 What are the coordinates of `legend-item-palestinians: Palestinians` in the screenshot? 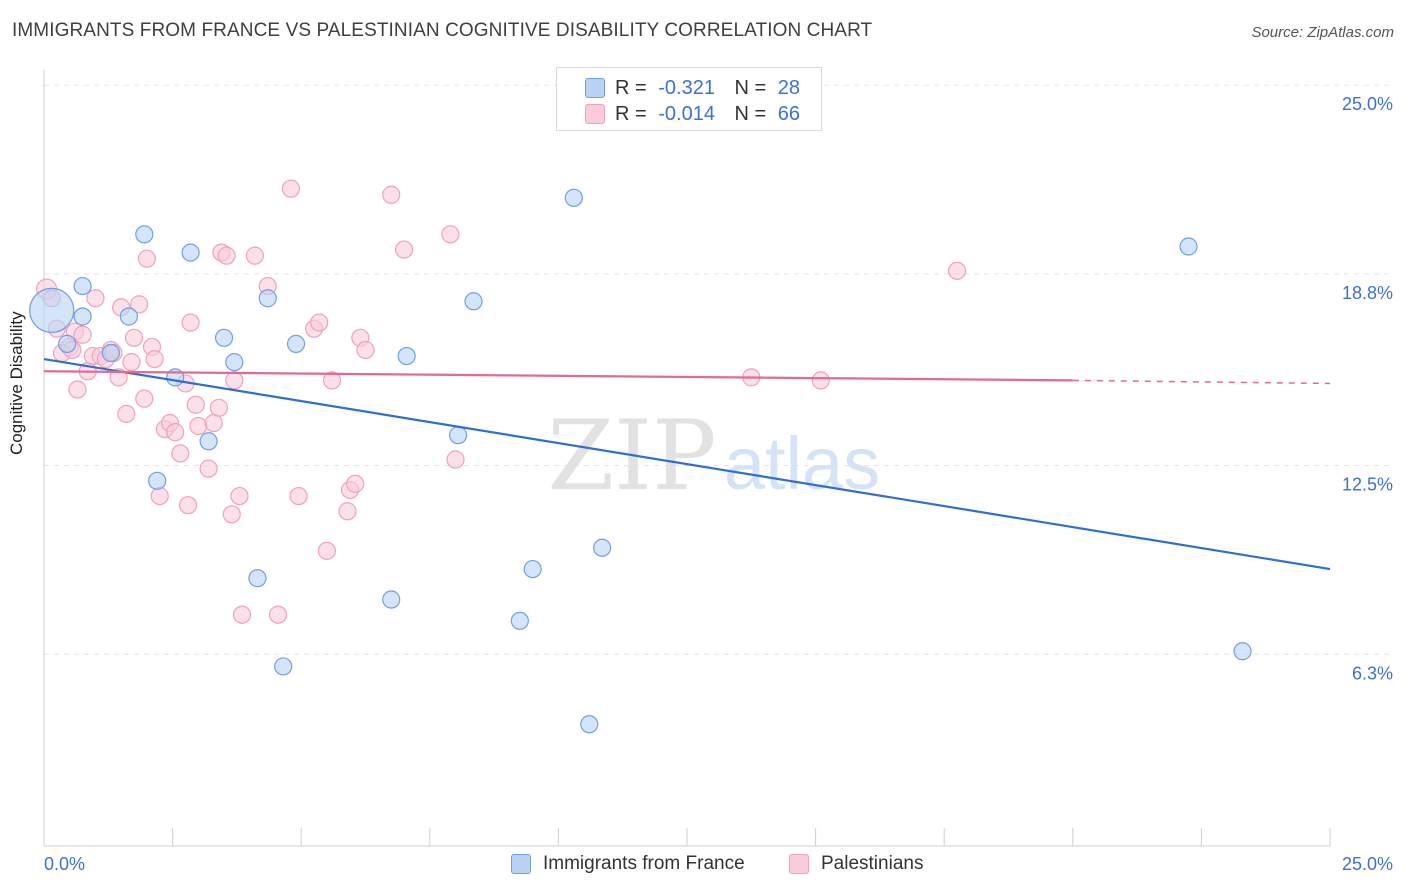 It's located at (856, 864).